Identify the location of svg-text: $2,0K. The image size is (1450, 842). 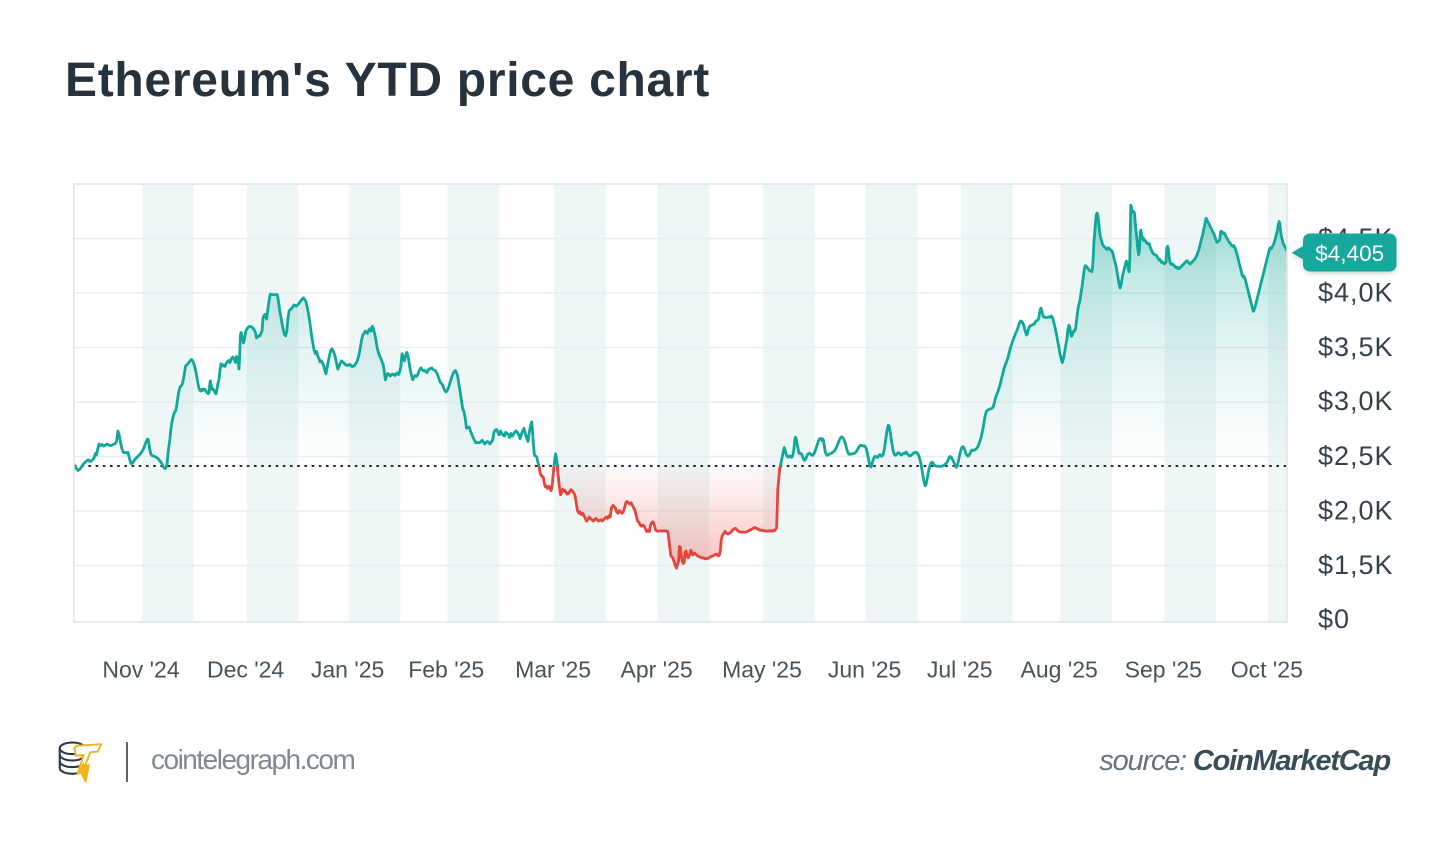
(1356, 511).